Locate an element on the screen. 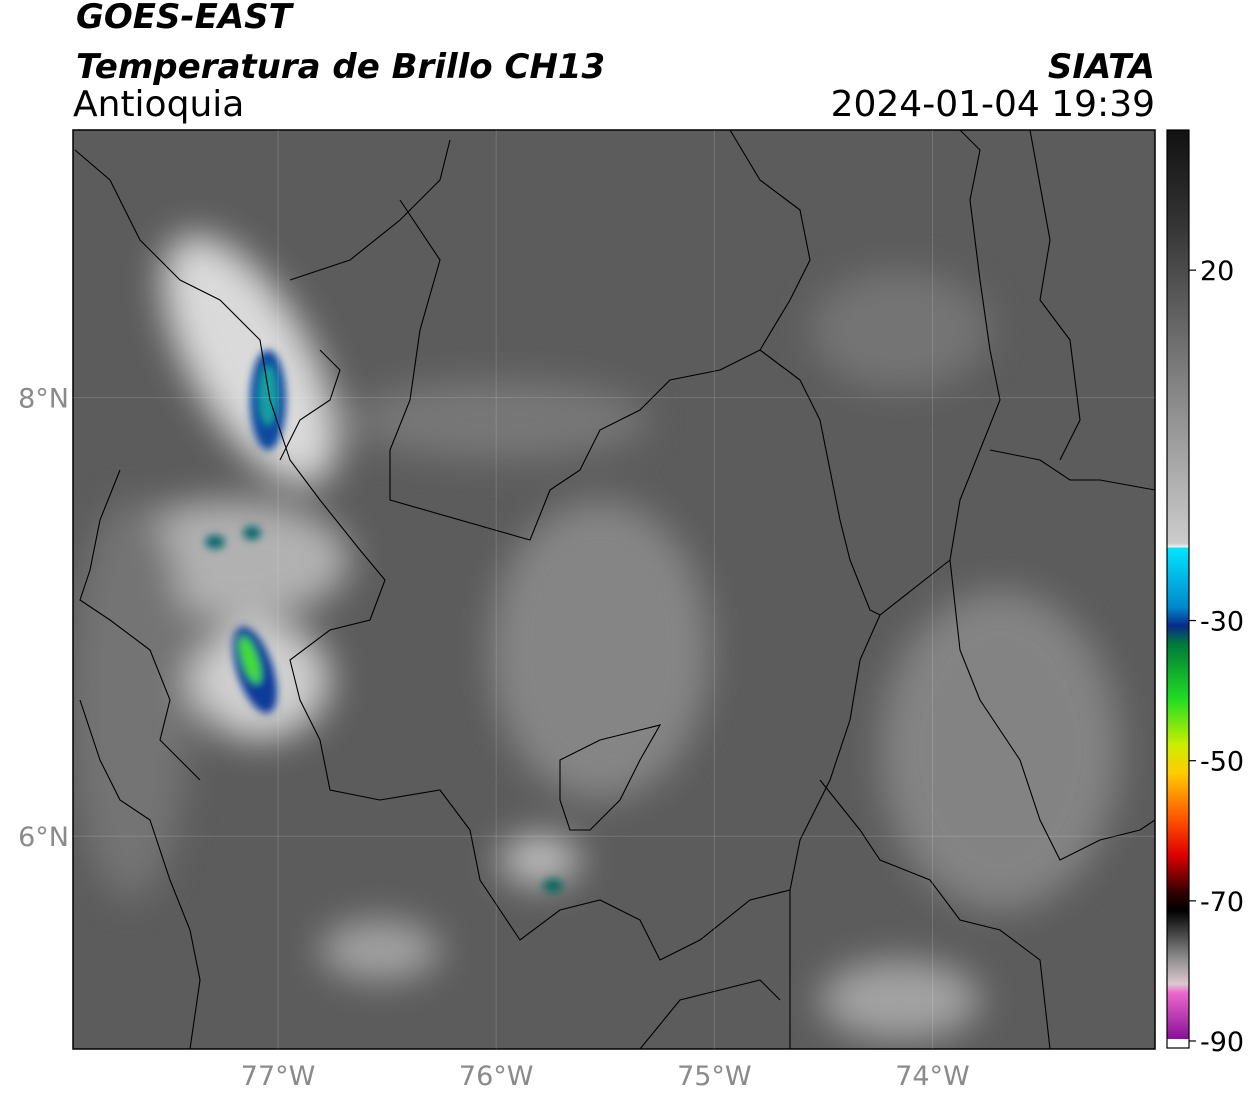 The height and width of the screenshot is (1099, 1252). colorbar-tick-label: -70 is located at coordinates (1222, 902).